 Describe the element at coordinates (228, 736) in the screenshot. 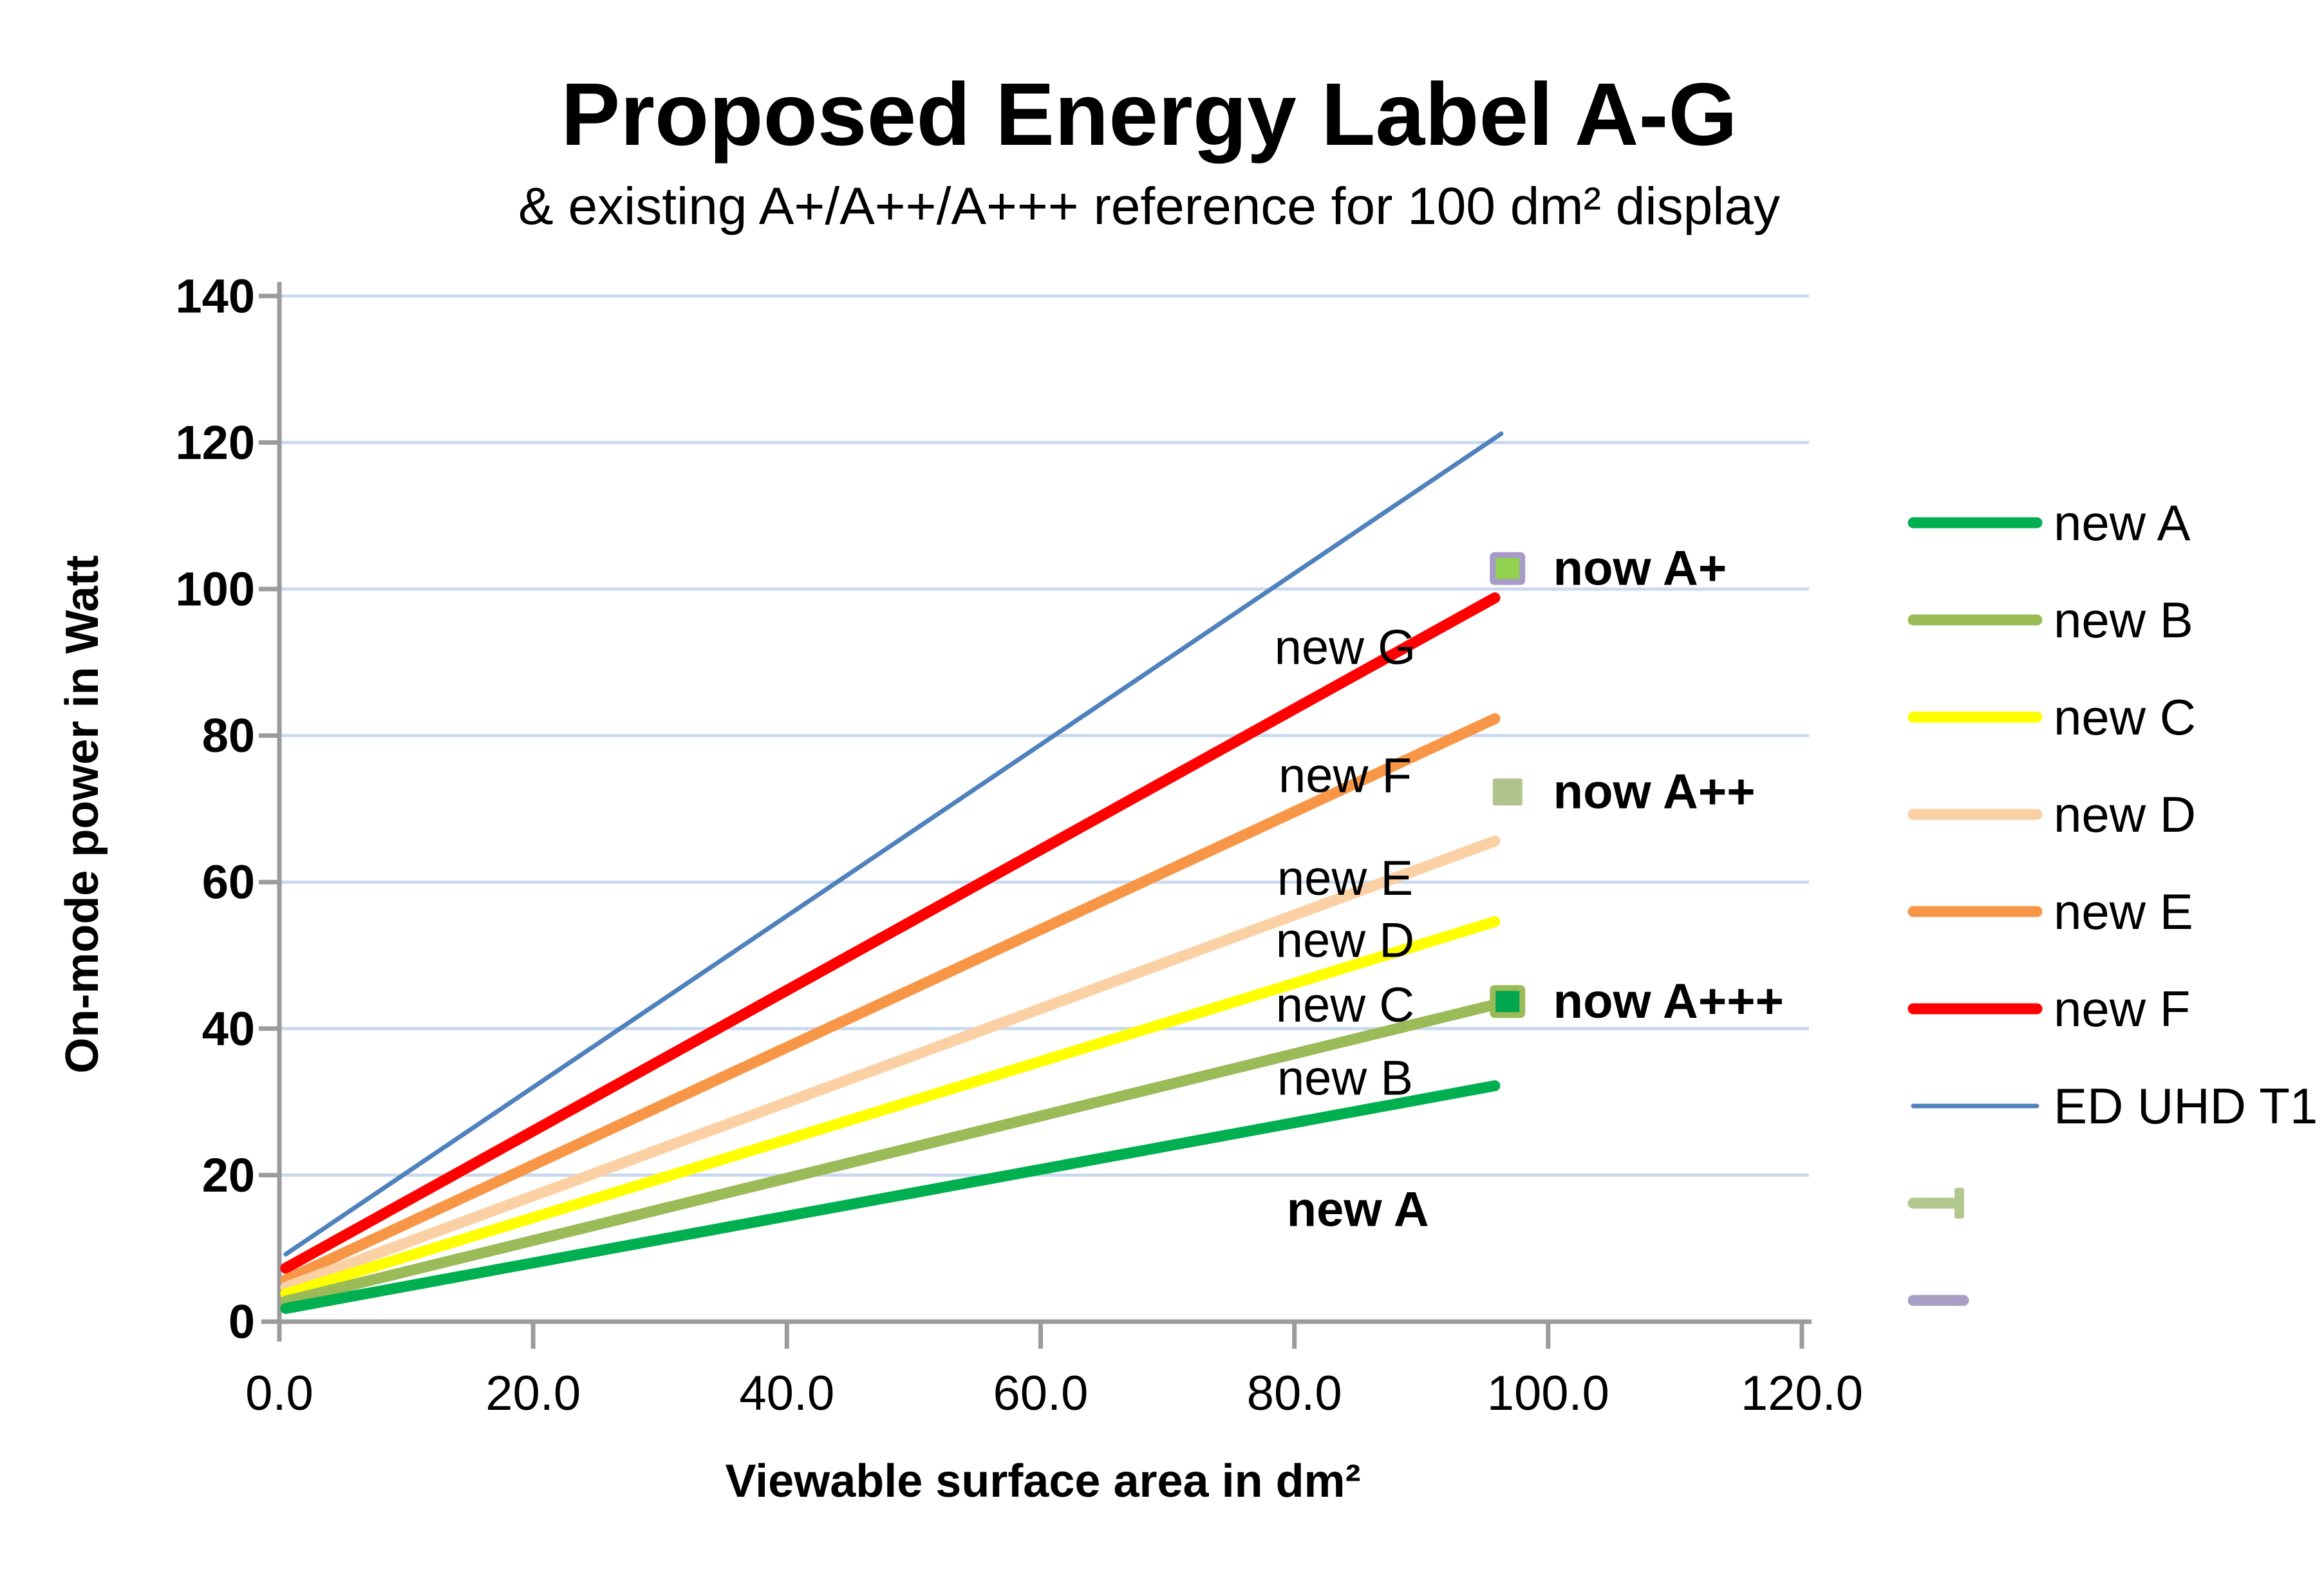

I see `y-tick-label-80: 80` at that location.